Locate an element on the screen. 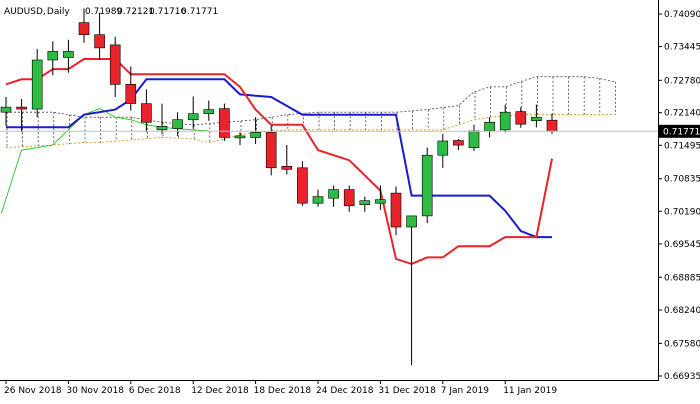  y-tick-label-10: 0.67580 is located at coordinates (682, 344).